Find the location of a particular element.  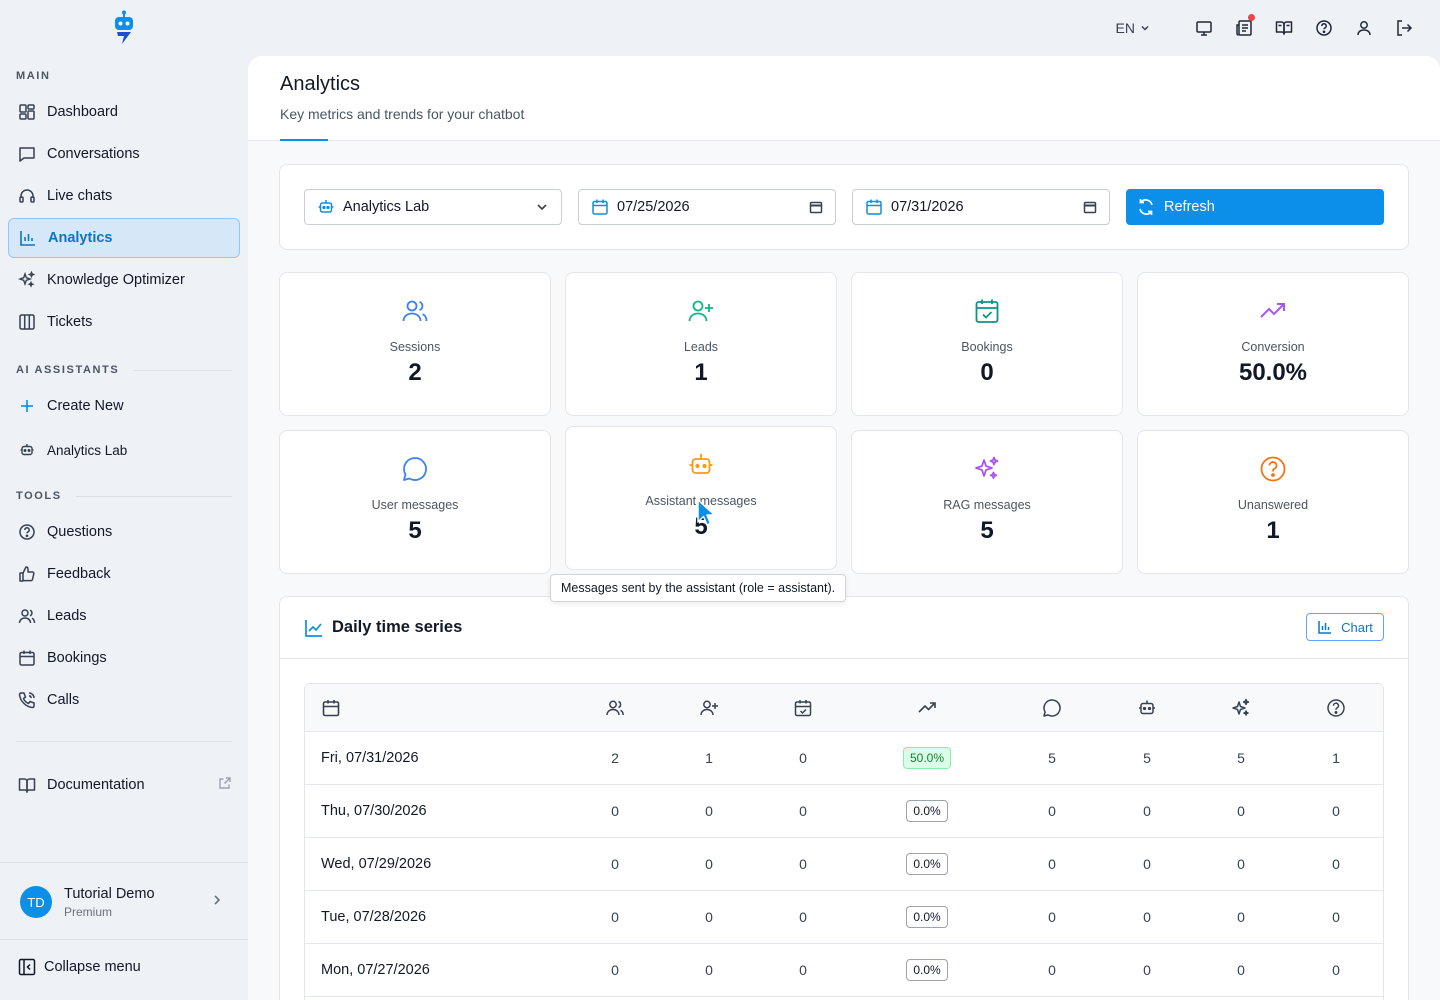

table-row: Thu, 07/30/2026 0 0 0 0.0% 0 0 0 0 is located at coordinates (844, 811).